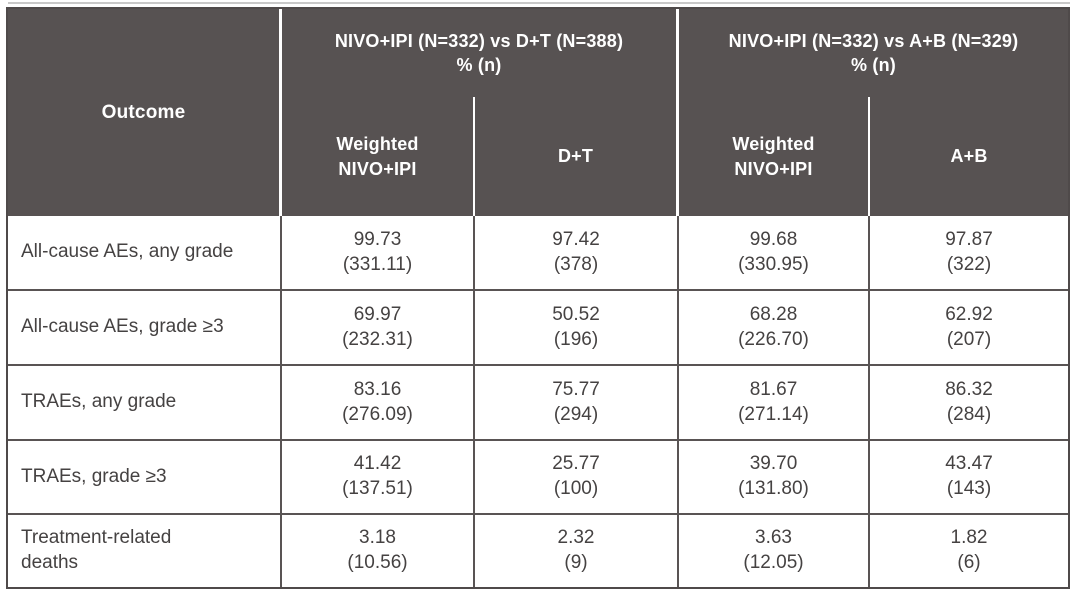  I want to click on n-value: (12.05), so click(773, 562).